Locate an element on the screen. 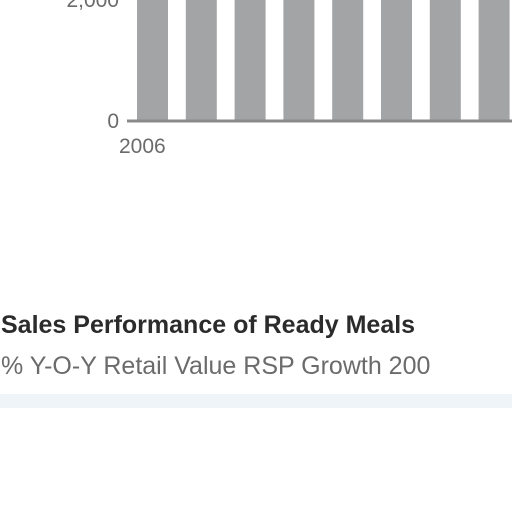 This screenshot has width=512, height=512. bar-2006 is located at coordinates (152, 60).